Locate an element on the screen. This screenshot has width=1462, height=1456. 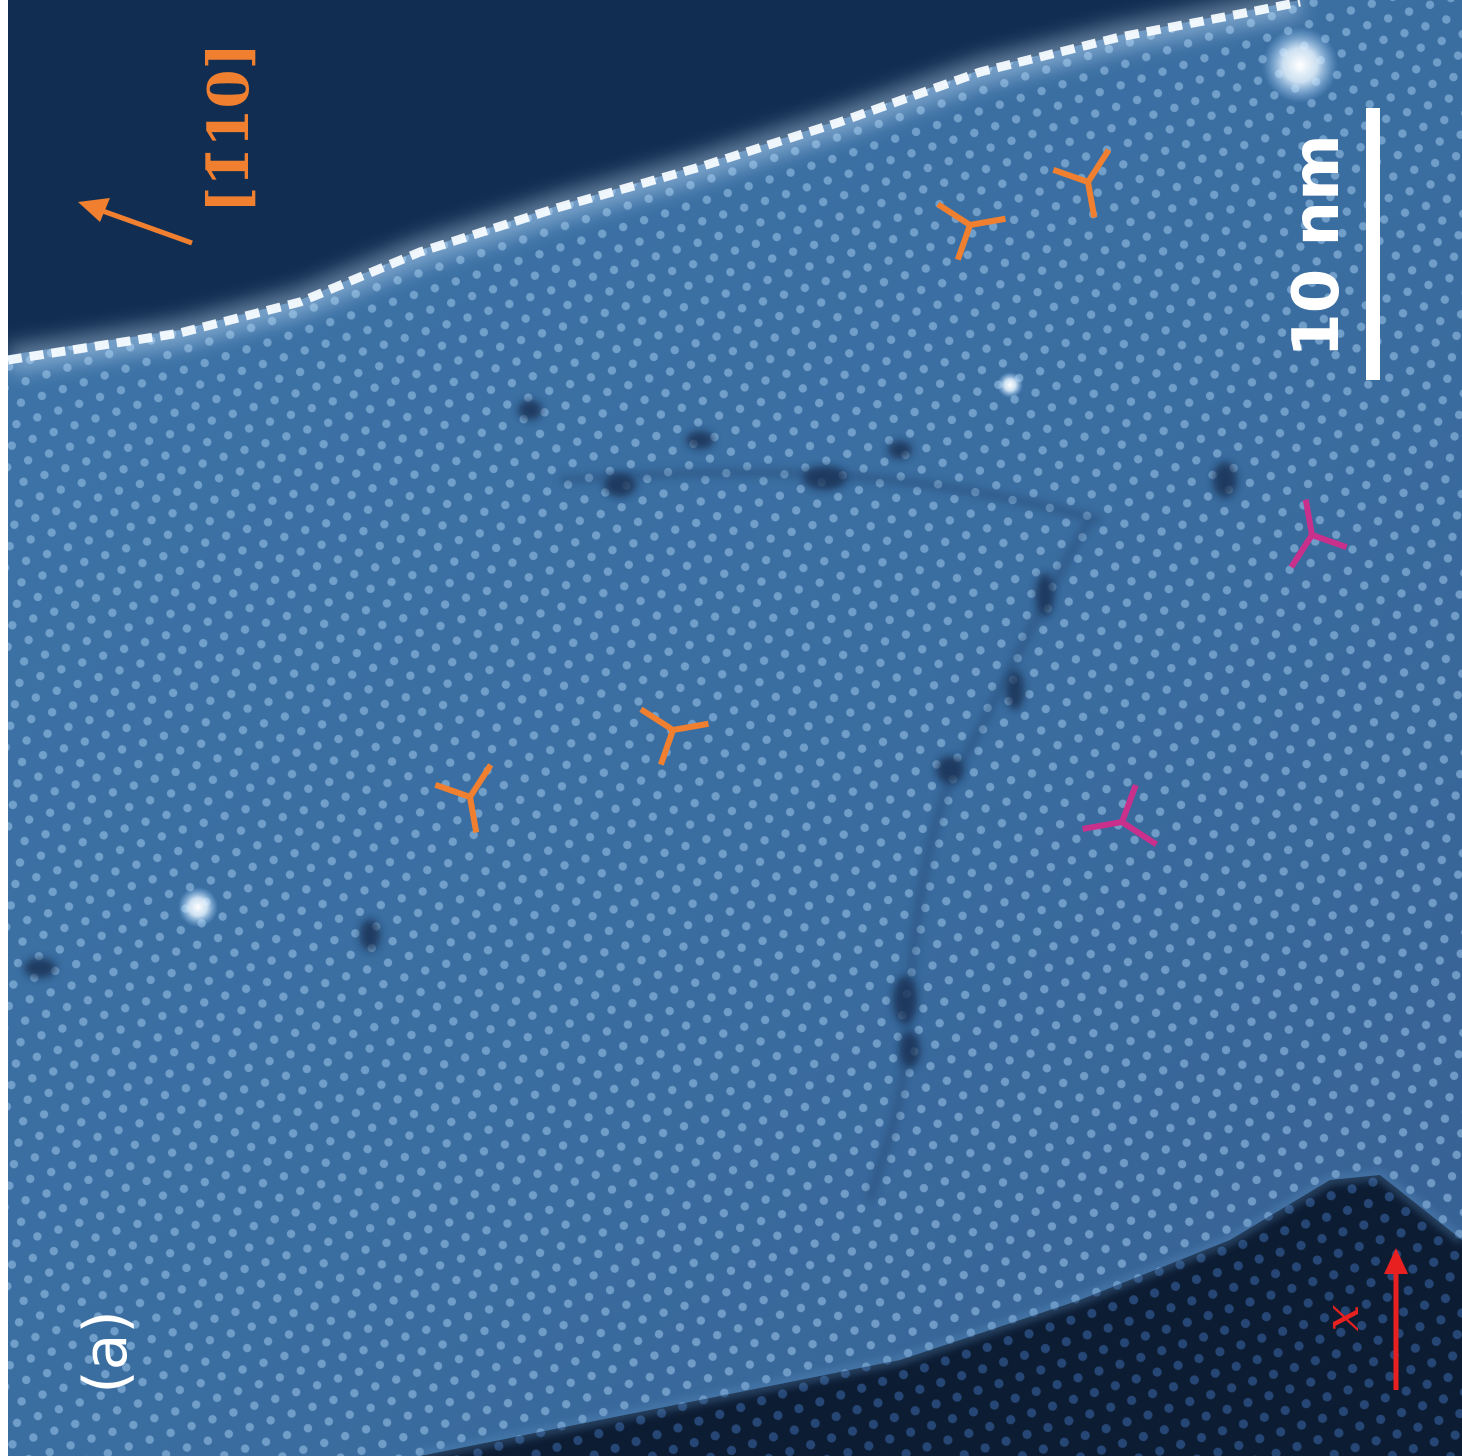
x-axis-label: x is located at coordinates (1342, 1317).